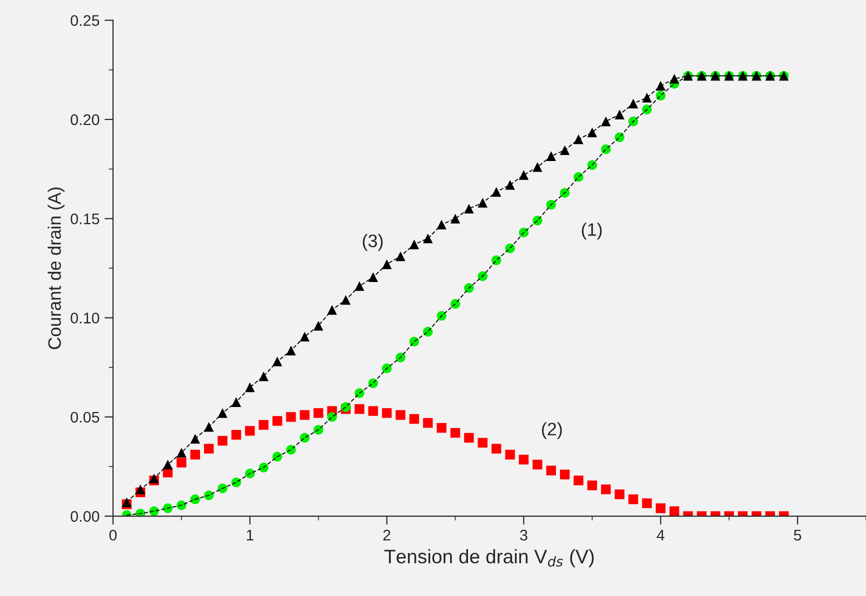  Describe the element at coordinates (552, 431) in the screenshot. I see `series-label: (2)` at that location.